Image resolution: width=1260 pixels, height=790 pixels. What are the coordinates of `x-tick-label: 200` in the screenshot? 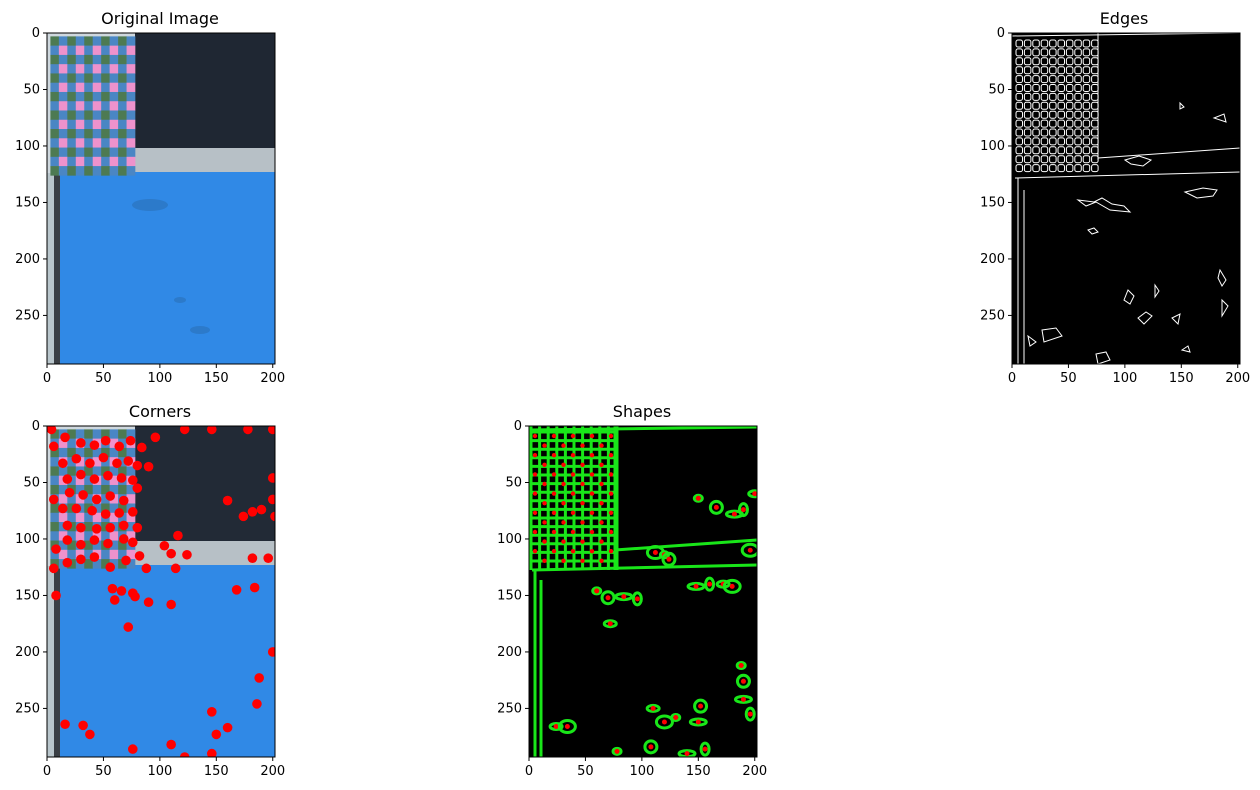 It's located at (754, 771).